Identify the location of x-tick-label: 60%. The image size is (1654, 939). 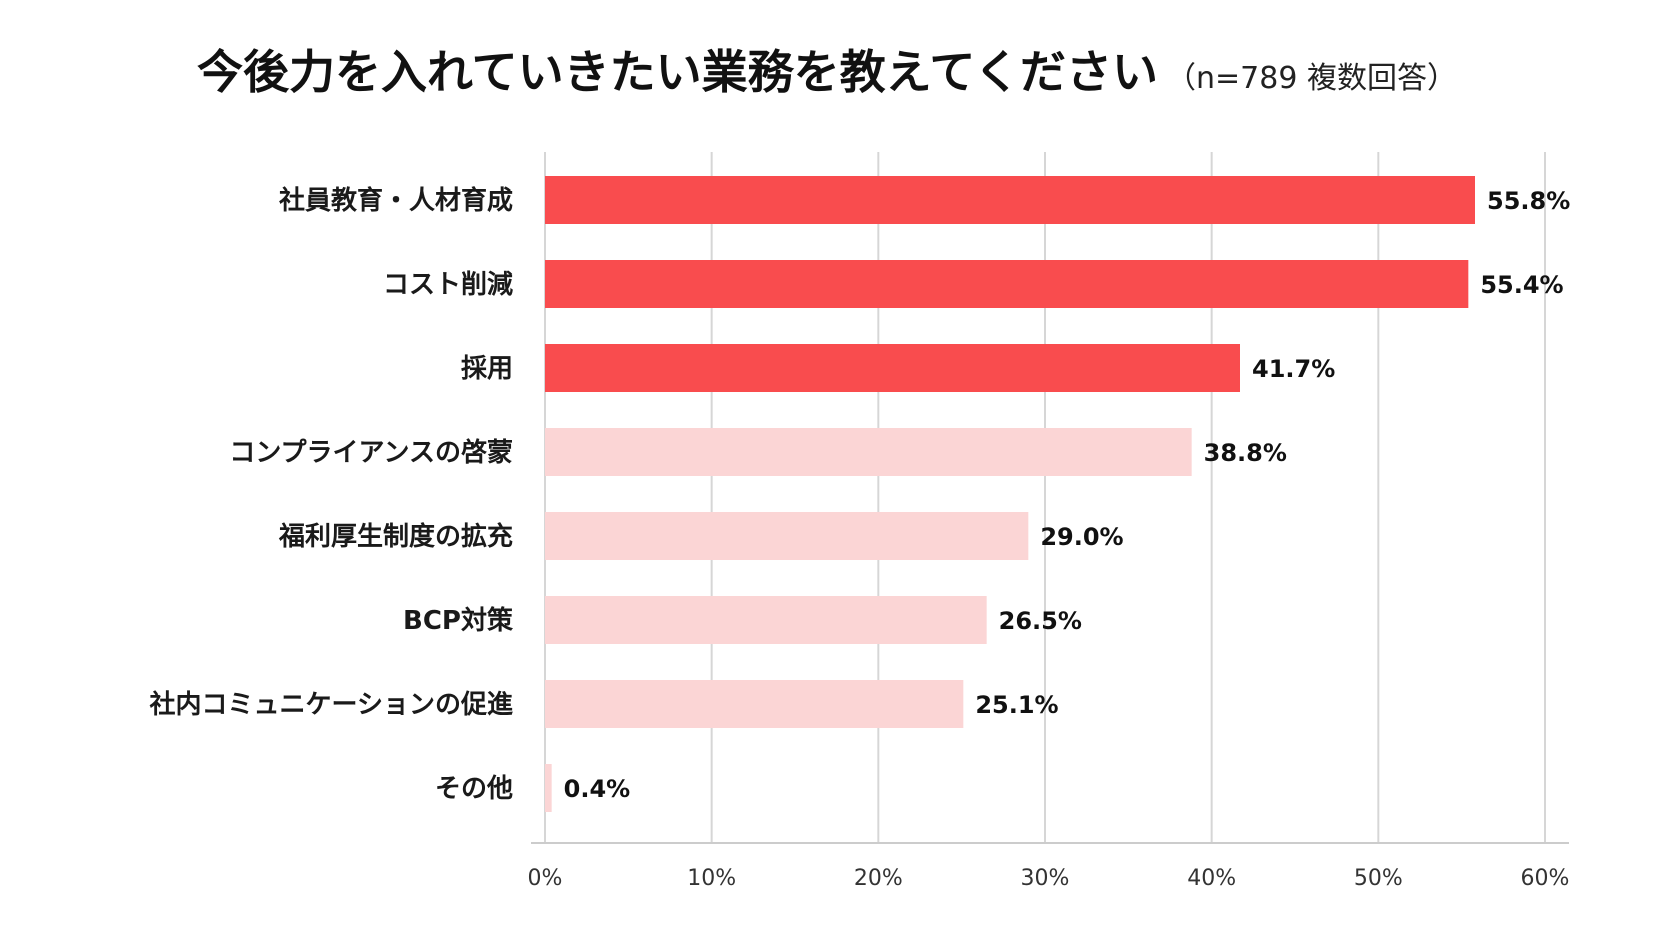
(1545, 878).